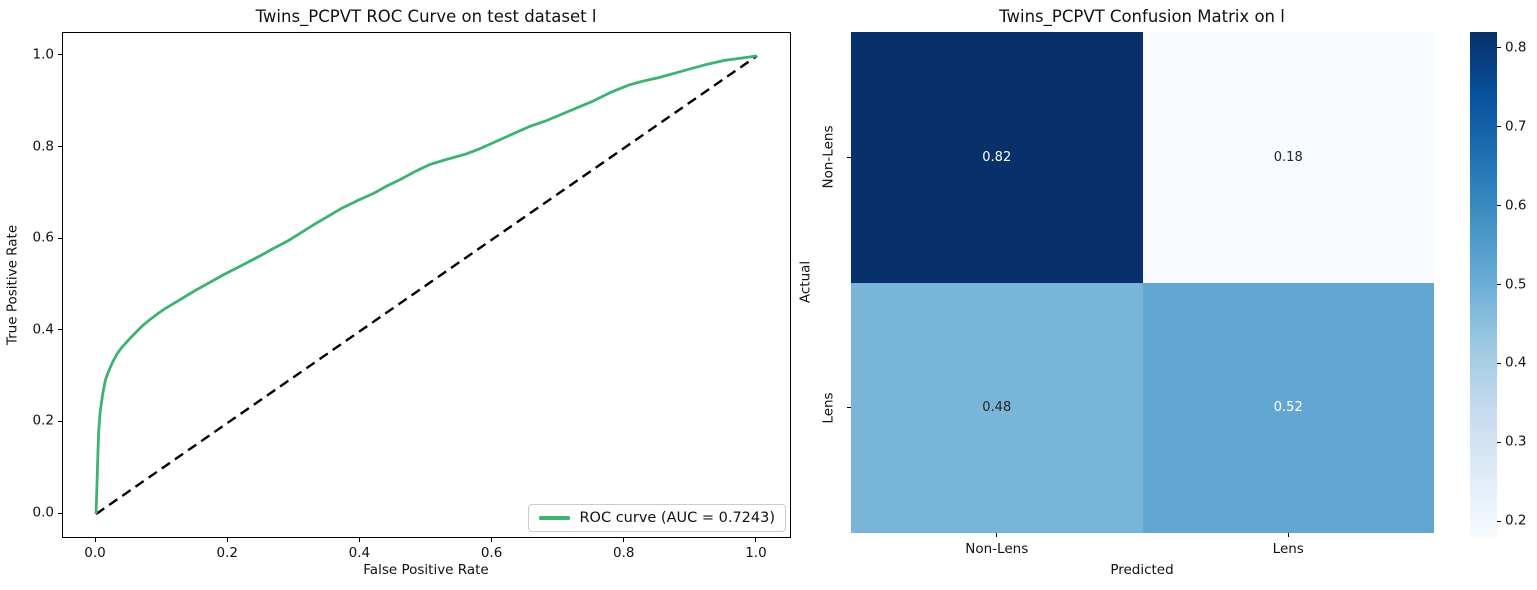 This screenshot has height=590, width=1537. What do you see at coordinates (43, 54) in the screenshot?
I see `y-tick-label: 1.0` at bounding box center [43, 54].